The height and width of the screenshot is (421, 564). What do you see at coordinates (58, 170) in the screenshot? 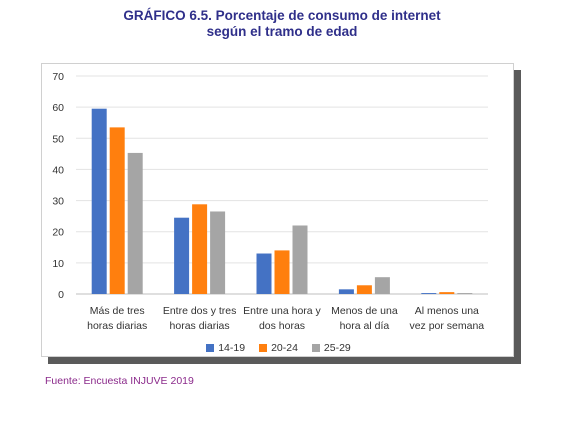
I see `y-tick-label: 40` at bounding box center [58, 170].